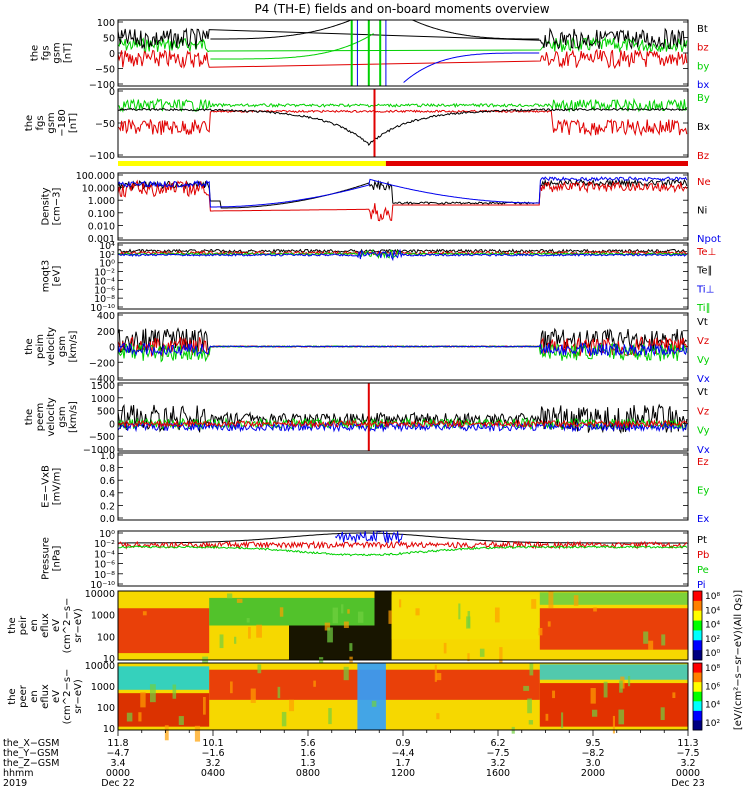  Describe the element at coordinates (593, 773) in the screenshot. I see `xaxis-value: 2000` at that location.